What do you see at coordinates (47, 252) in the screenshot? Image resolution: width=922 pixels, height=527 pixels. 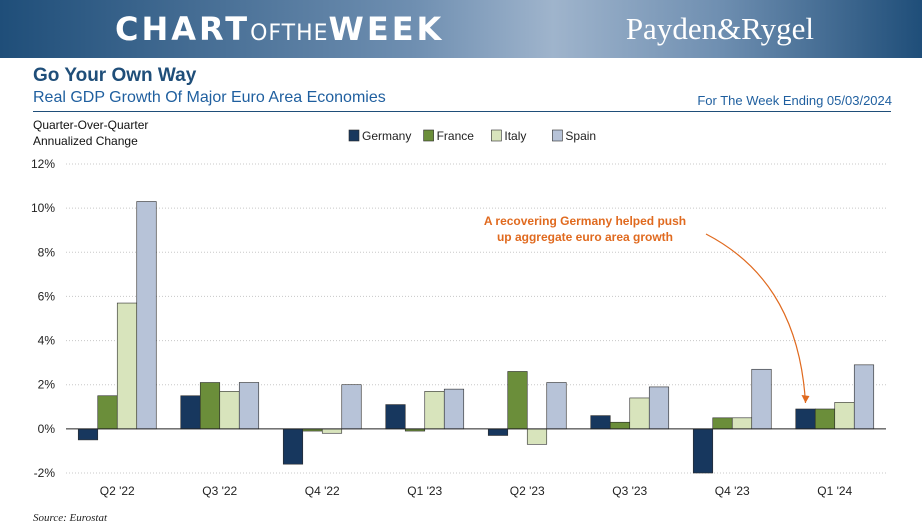 I see `y-tick-label: 8%` at bounding box center [47, 252].